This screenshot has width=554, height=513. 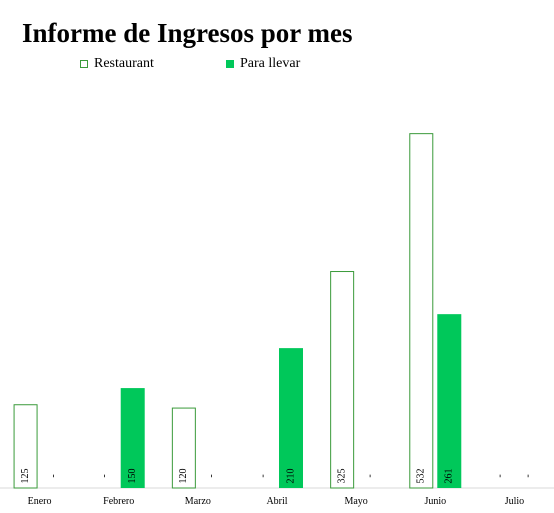 What do you see at coordinates (355, 501) in the screenshot?
I see `x-tick-label: Mayo` at bounding box center [355, 501].